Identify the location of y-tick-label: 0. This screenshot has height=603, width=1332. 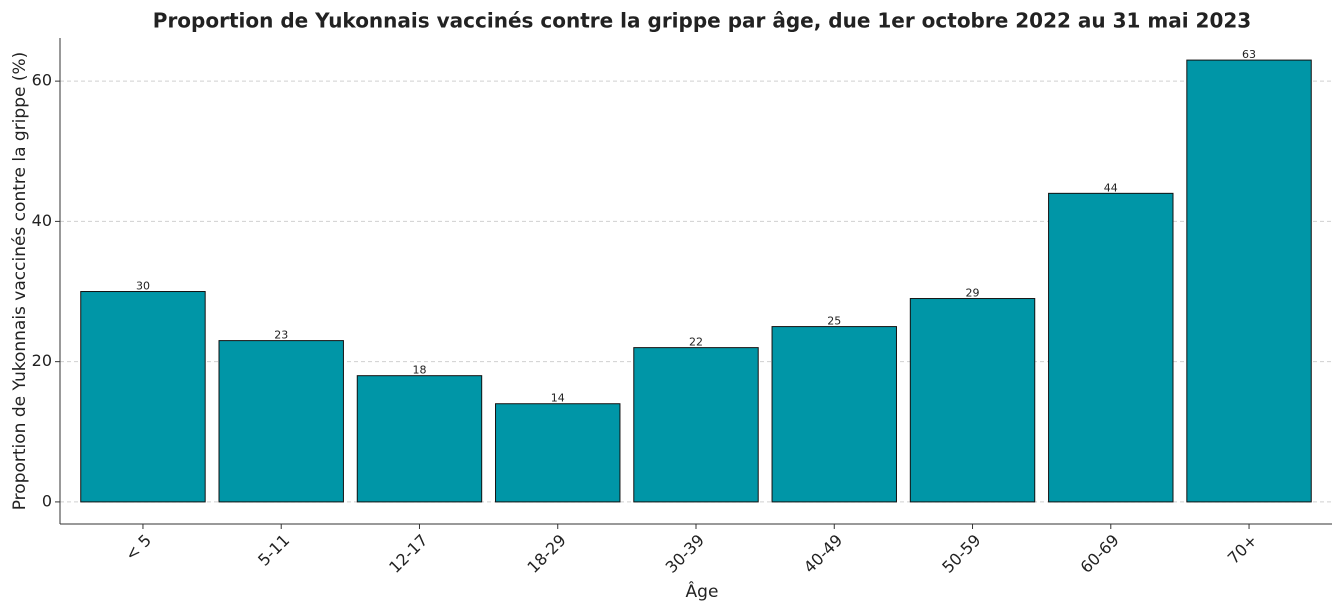
(47, 500).